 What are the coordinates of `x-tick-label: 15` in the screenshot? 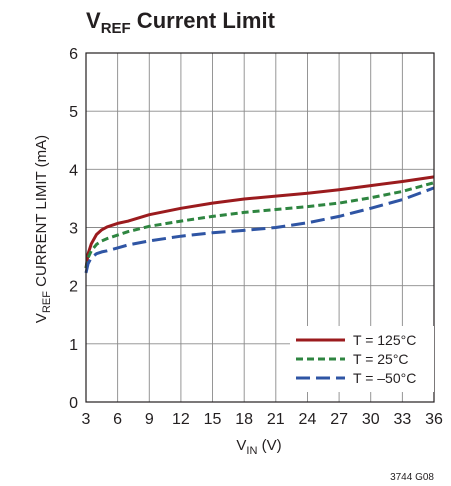 It's located at (213, 419).